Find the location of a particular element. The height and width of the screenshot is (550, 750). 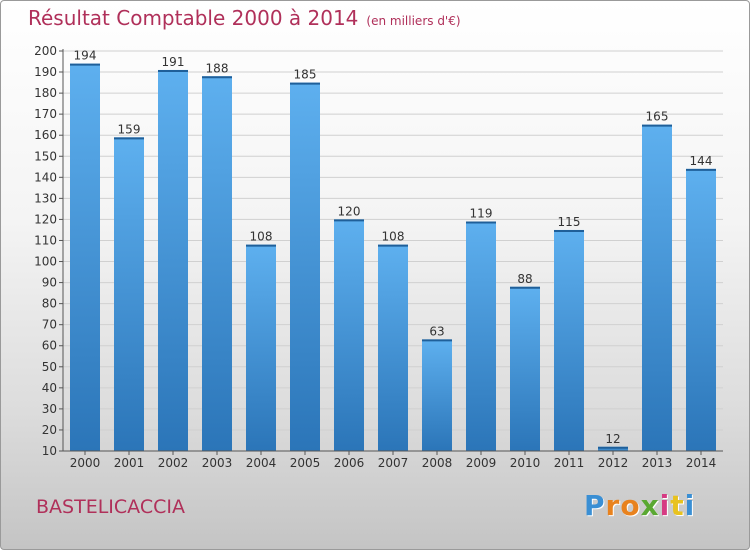

y-tick-label: 190 is located at coordinates (45, 72).